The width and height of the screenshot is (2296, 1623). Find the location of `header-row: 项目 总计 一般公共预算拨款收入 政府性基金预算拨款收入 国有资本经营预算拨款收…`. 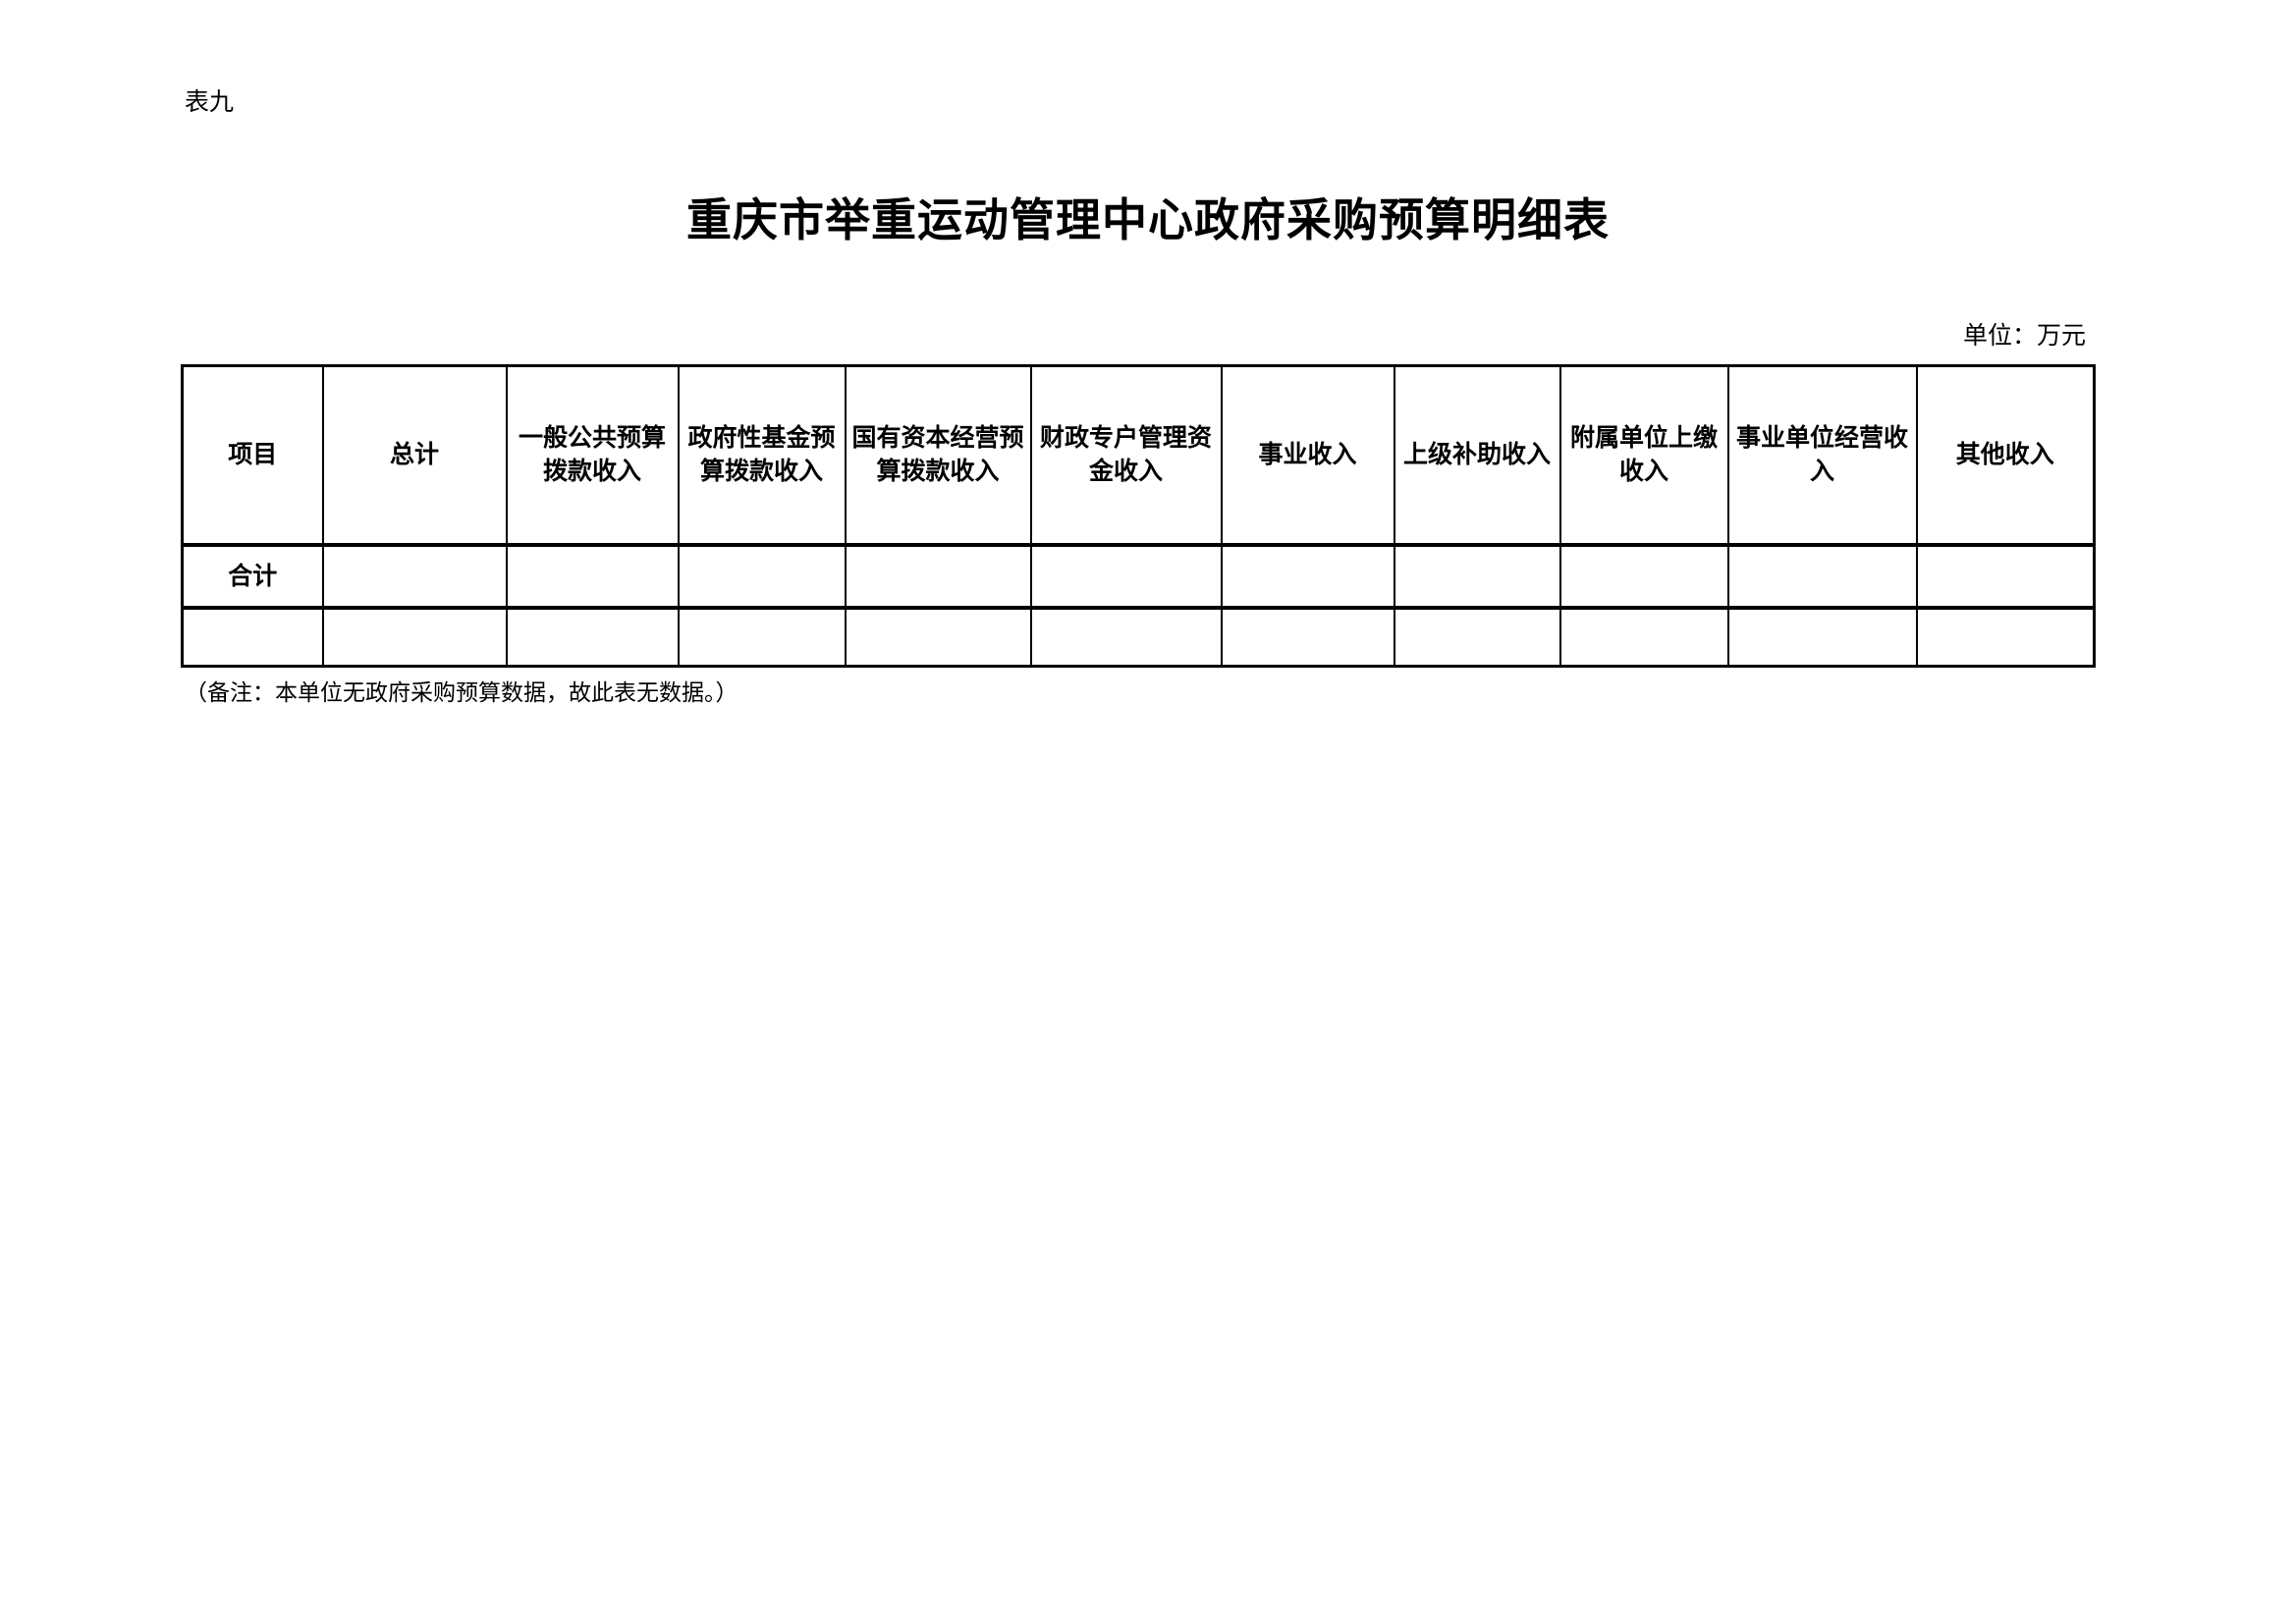

header-row: 项目 总计 一般公共预算拨款收入 政府性基金预算拨款收入 国有资本经营预算拨款收… is located at coordinates (1138, 455).